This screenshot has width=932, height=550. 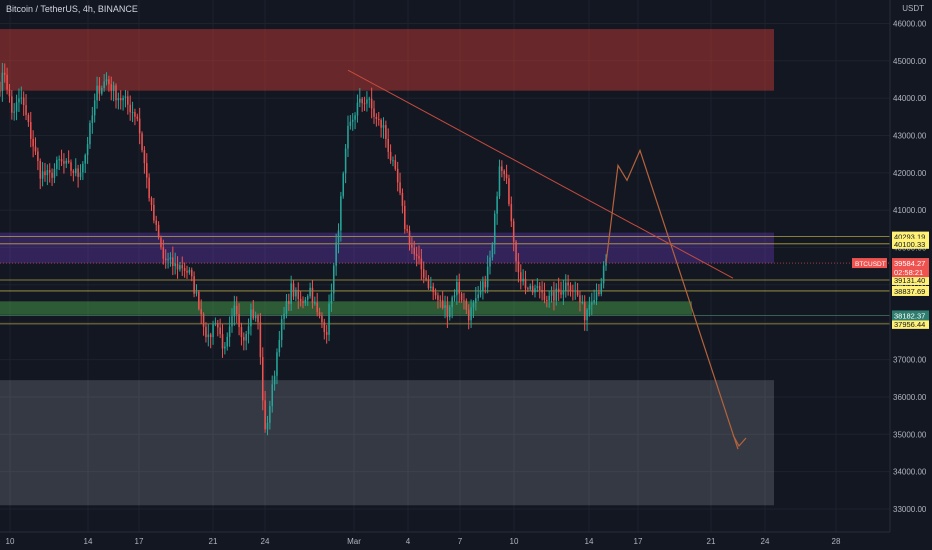 What do you see at coordinates (870, 264) in the screenshot?
I see `symbol-tag-label: BTCUSDT` at bounding box center [870, 264].